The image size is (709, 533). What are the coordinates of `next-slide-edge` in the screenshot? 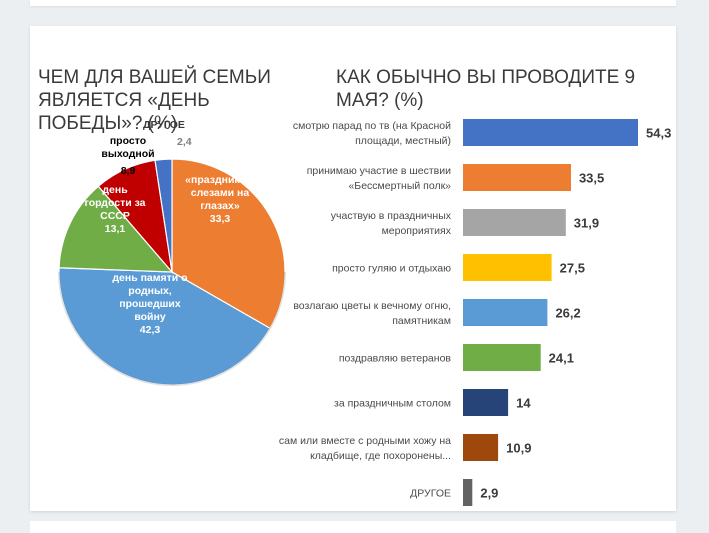 It's located at (353, 527).